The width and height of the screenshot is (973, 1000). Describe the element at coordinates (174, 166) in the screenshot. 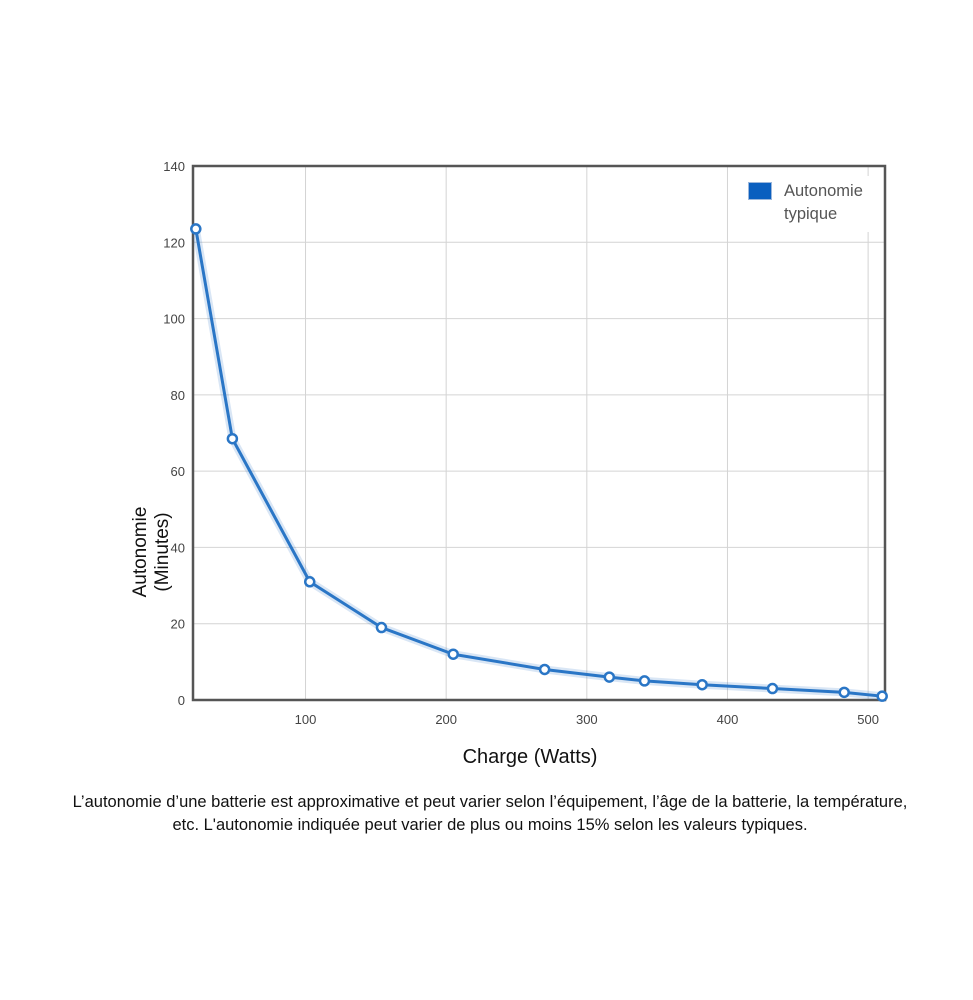

I see `y-tick-label: 140` at that location.